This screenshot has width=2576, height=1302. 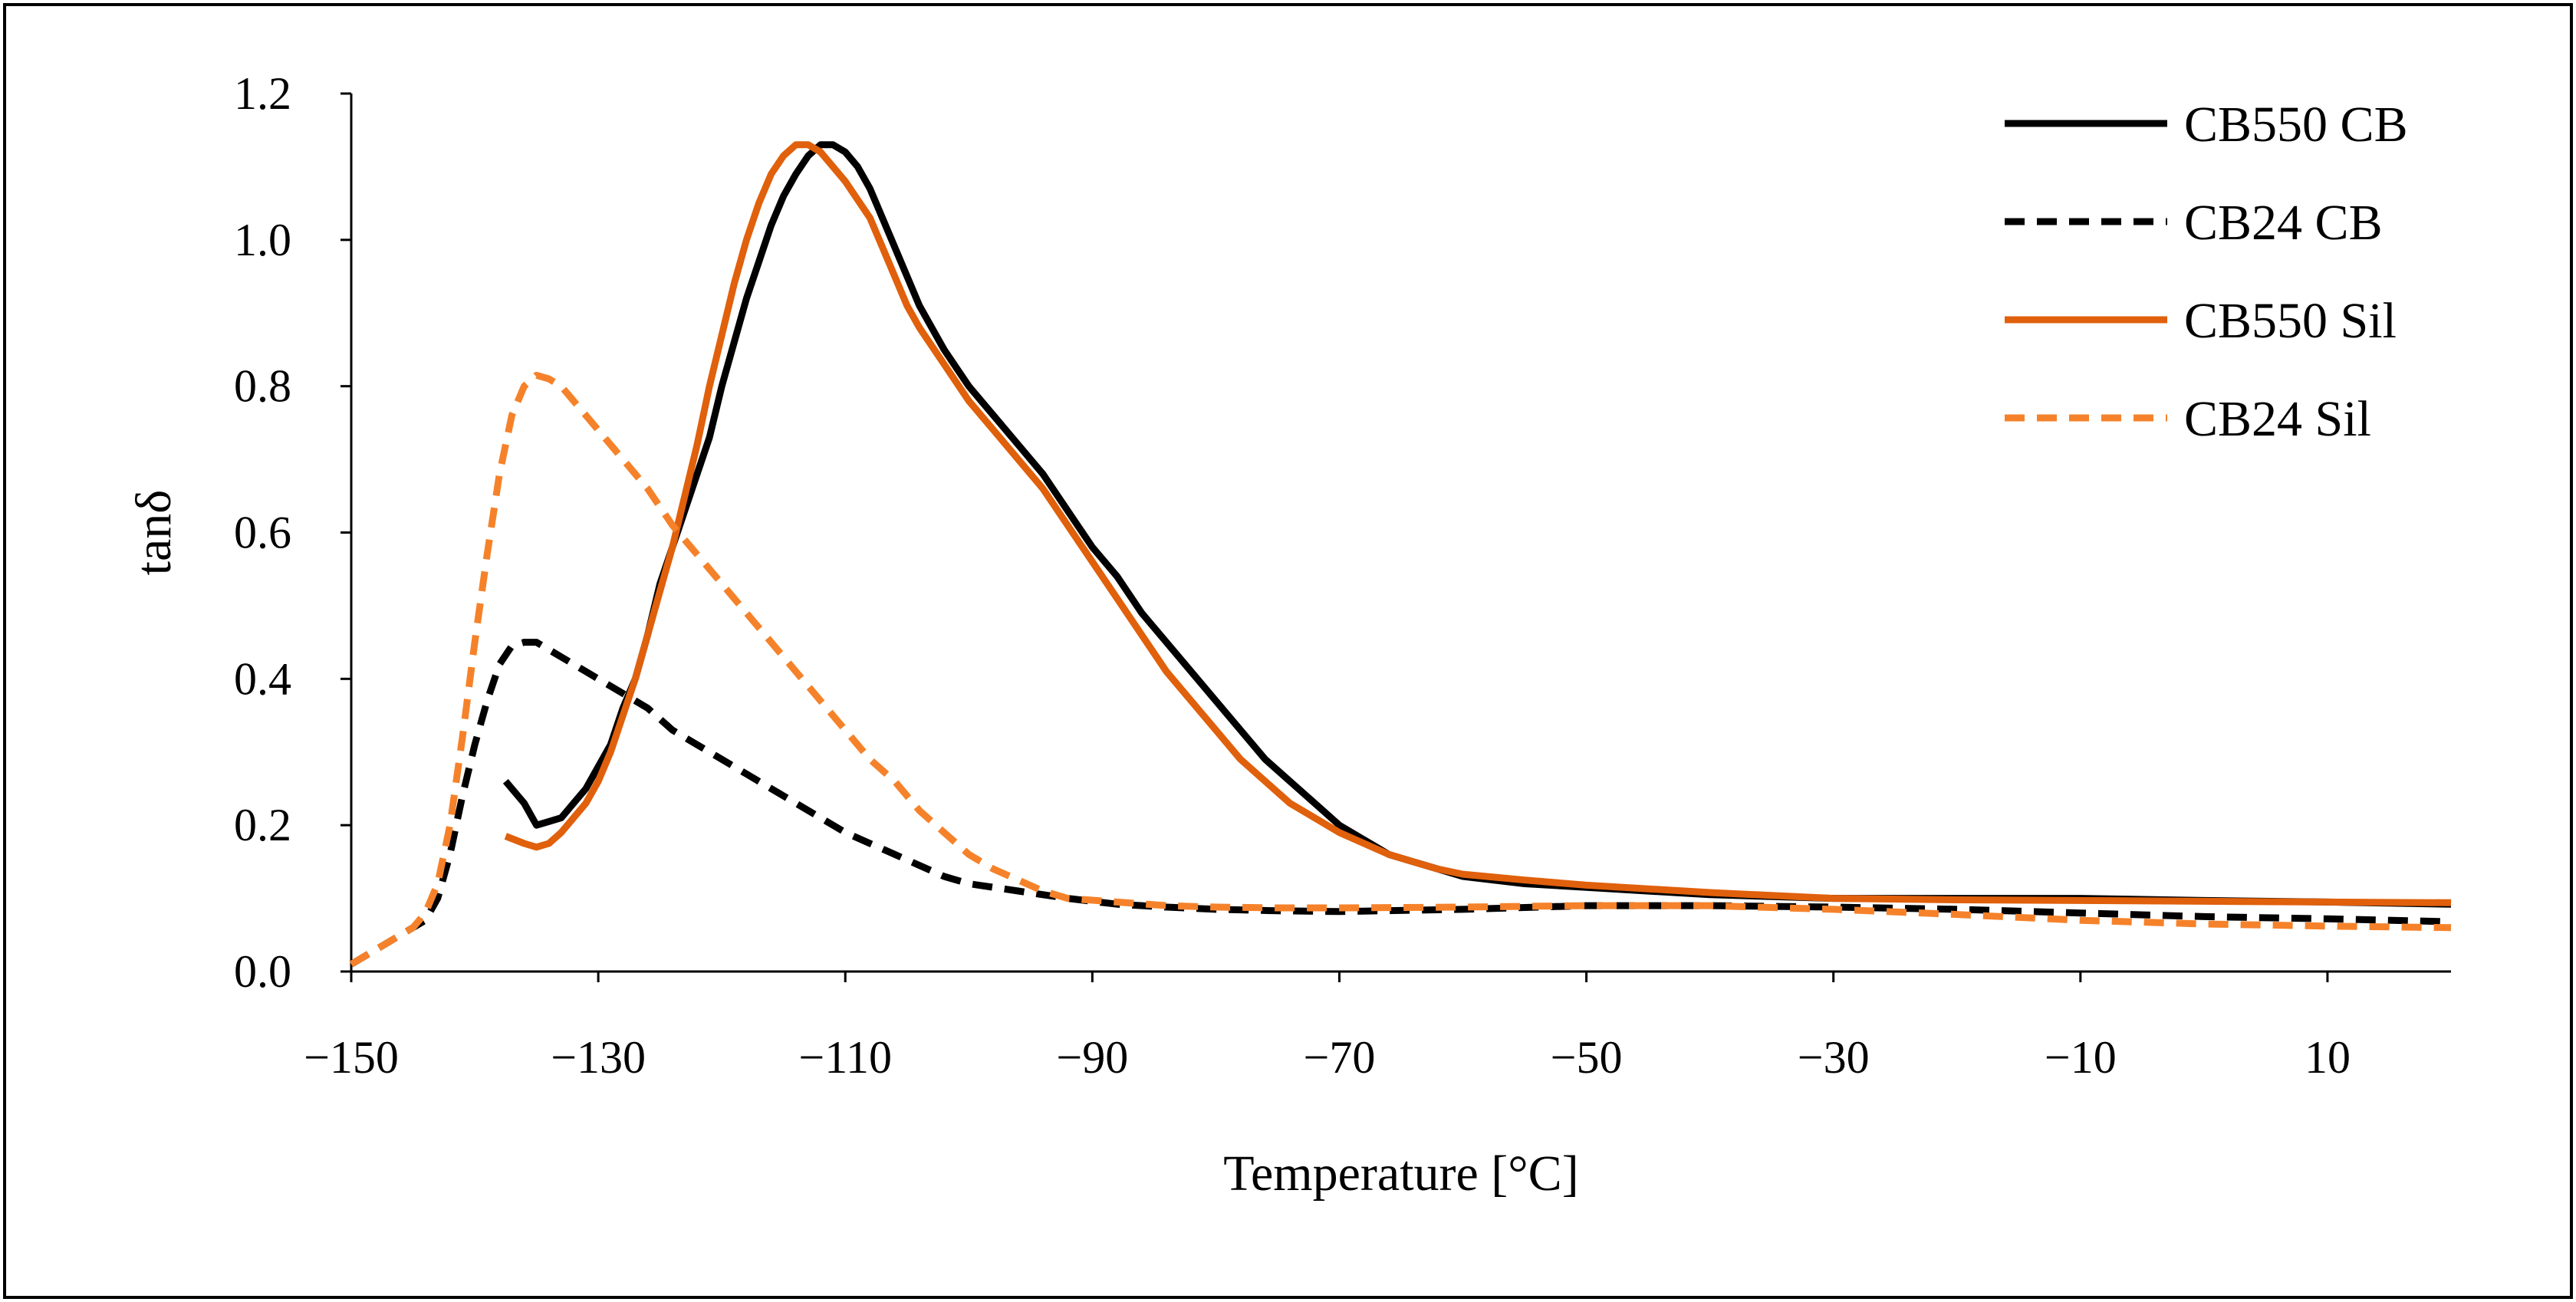 What do you see at coordinates (1400, 1174) in the screenshot?
I see `x-axis-title: Temperature [°C]` at bounding box center [1400, 1174].